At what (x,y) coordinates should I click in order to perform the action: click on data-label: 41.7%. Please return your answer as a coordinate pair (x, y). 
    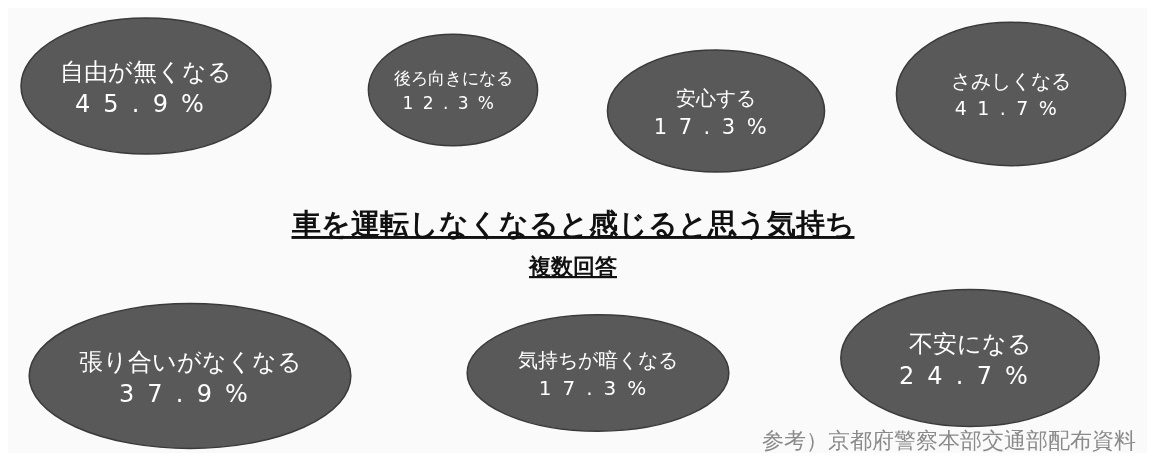
    Looking at the image, I should click on (1011, 108).